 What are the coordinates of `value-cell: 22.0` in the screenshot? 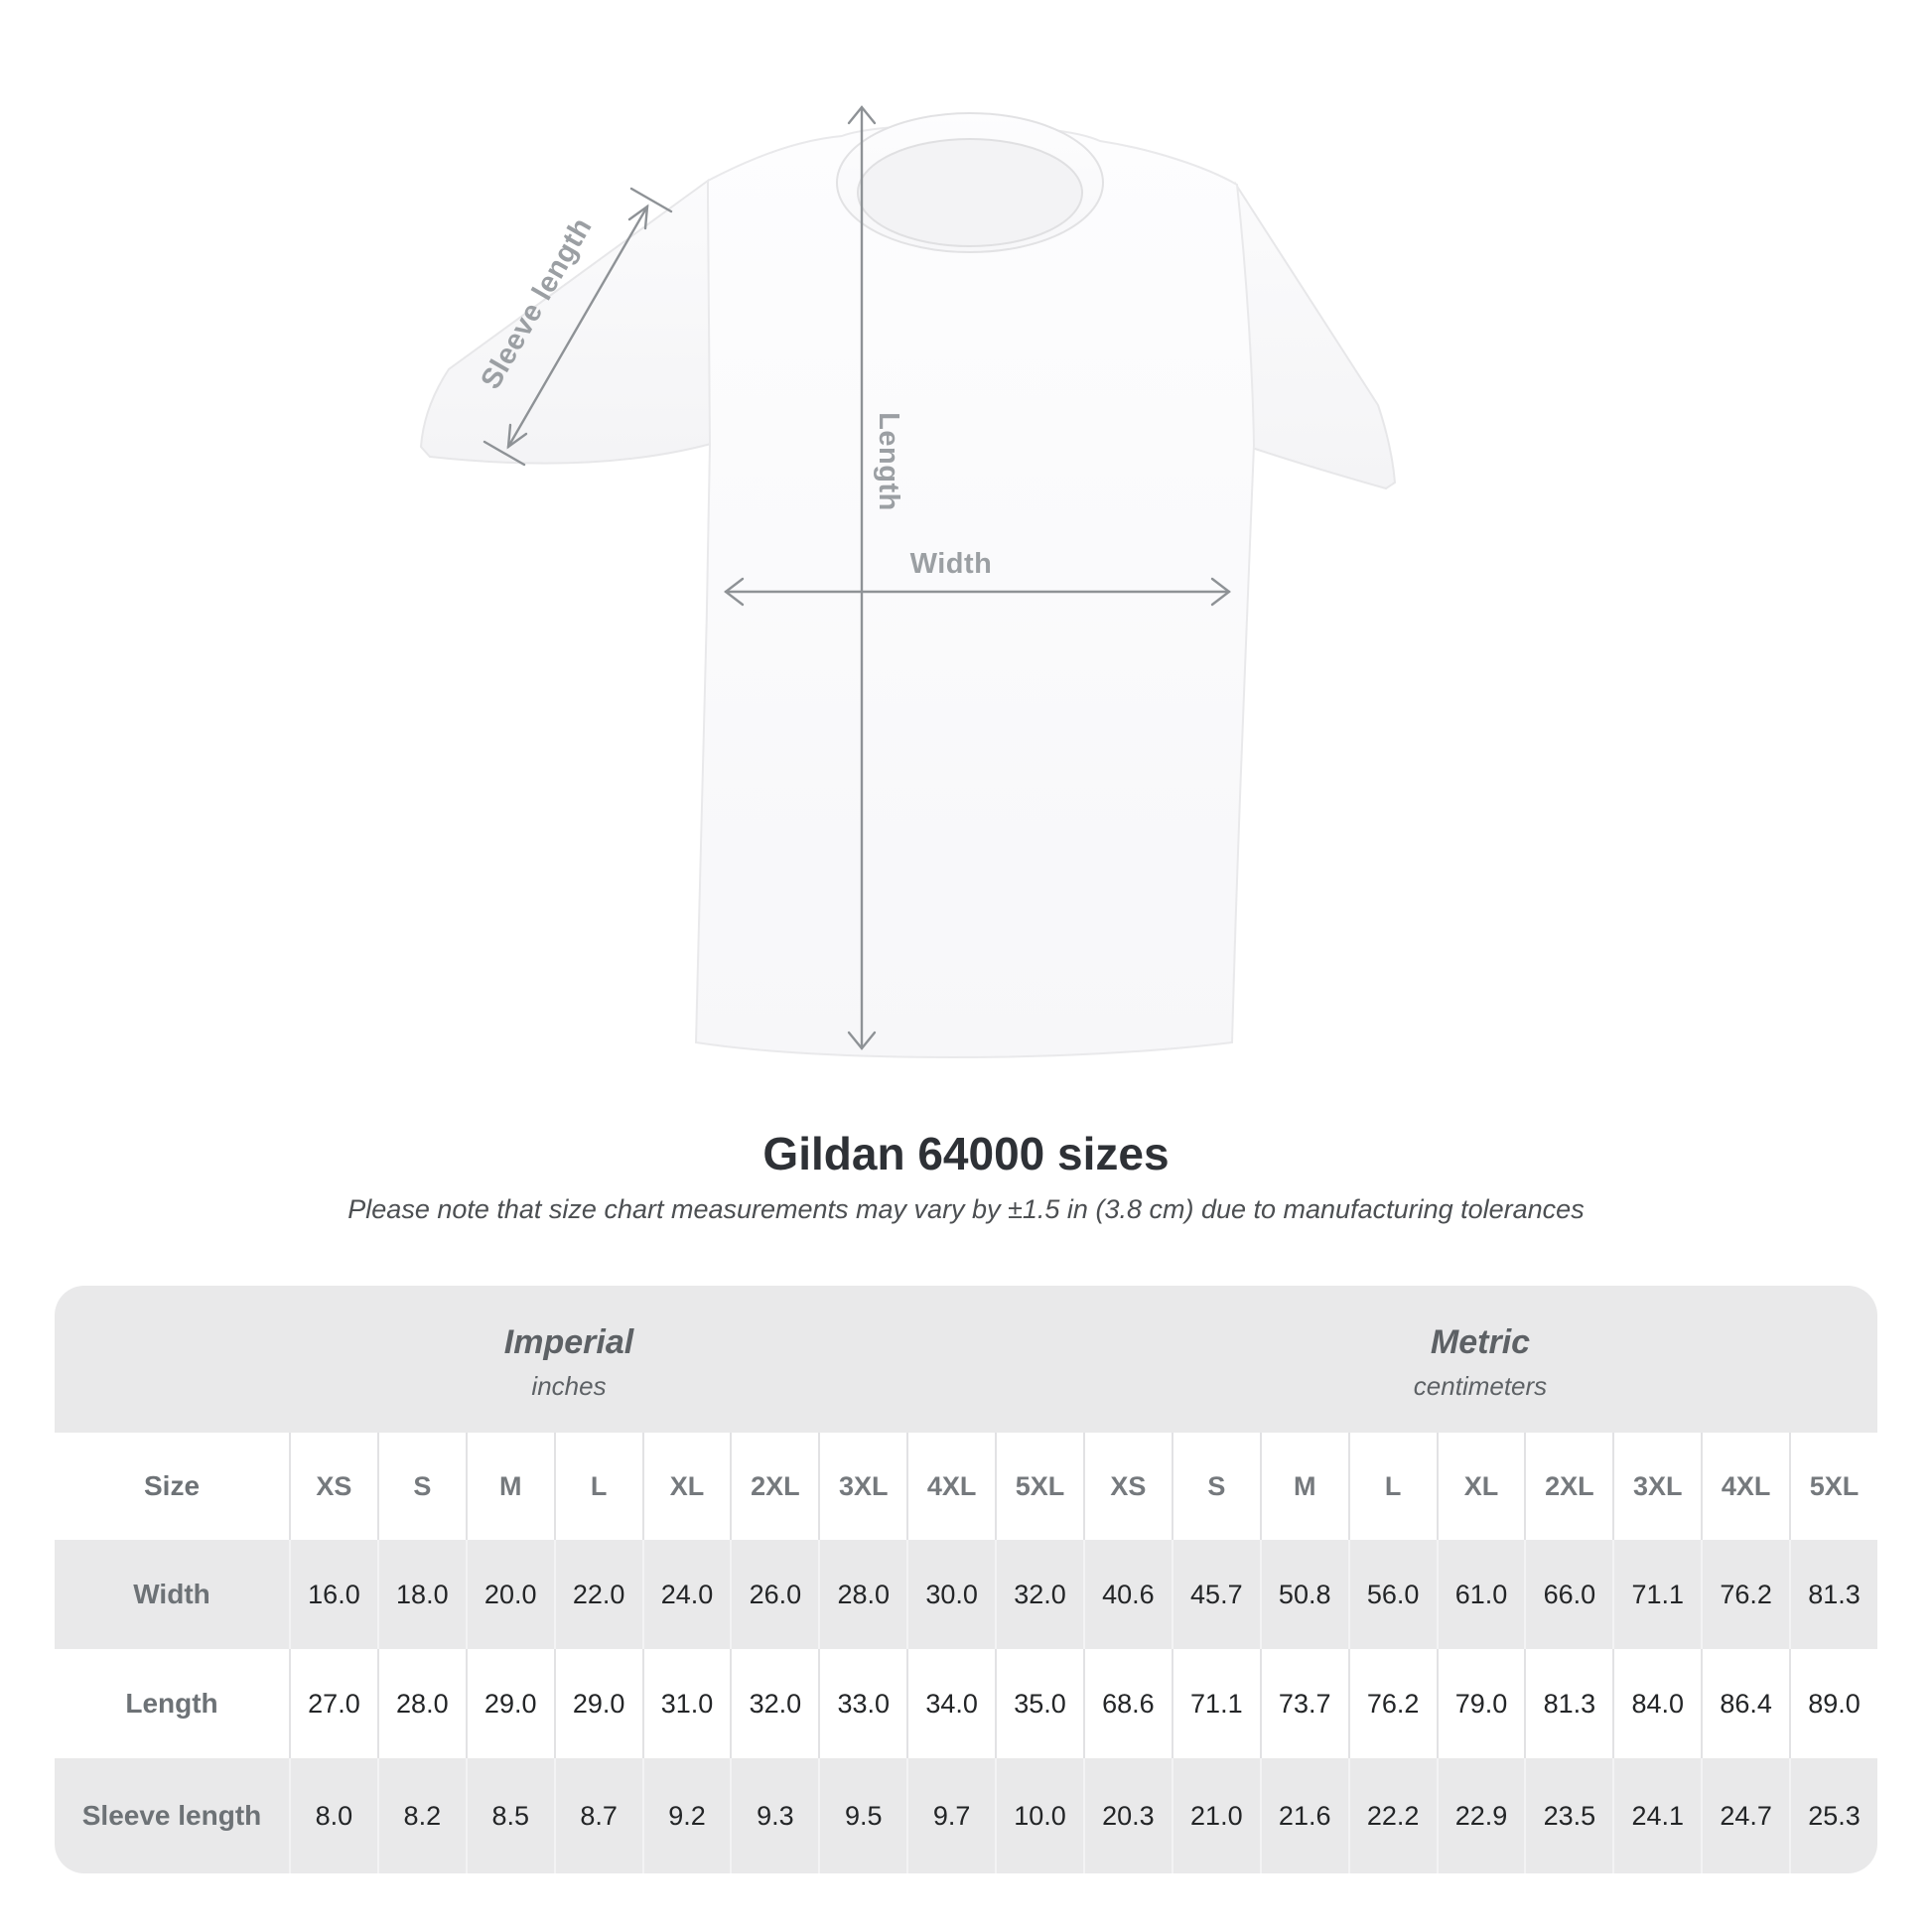 It's located at (597, 1594).